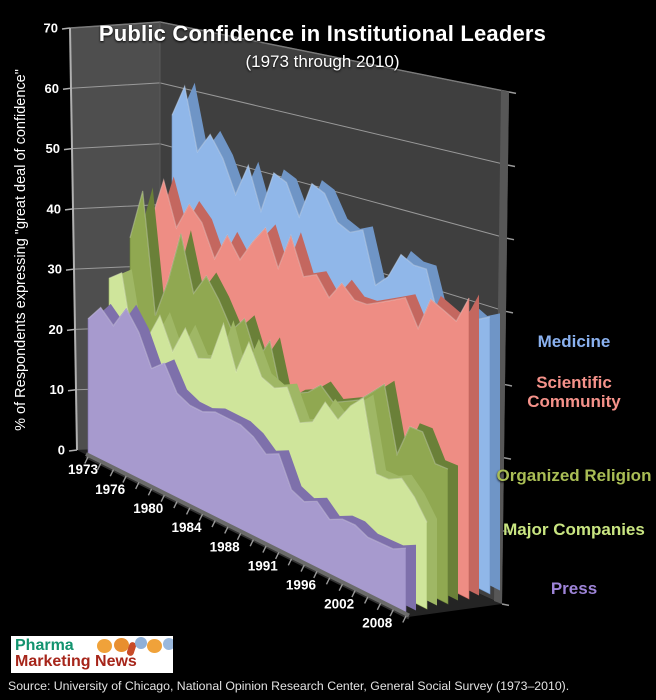 This screenshot has height=700, width=656. Describe the element at coordinates (574, 341) in the screenshot. I see `legend-item-medicine: Medicine` at that location.